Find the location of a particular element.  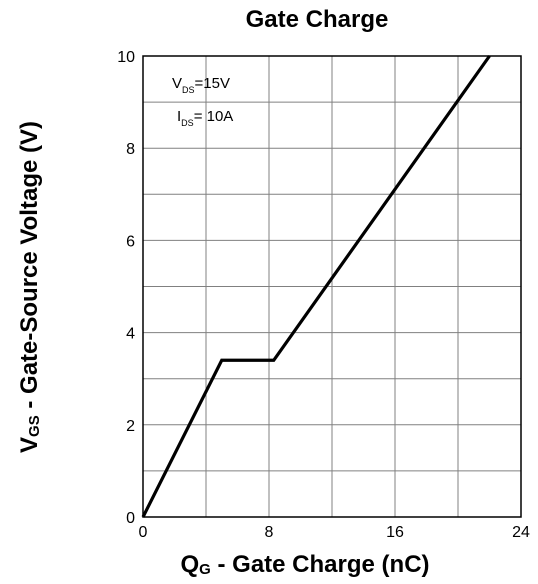

x-tick-label: 8 is located at coordinates (269, 532).